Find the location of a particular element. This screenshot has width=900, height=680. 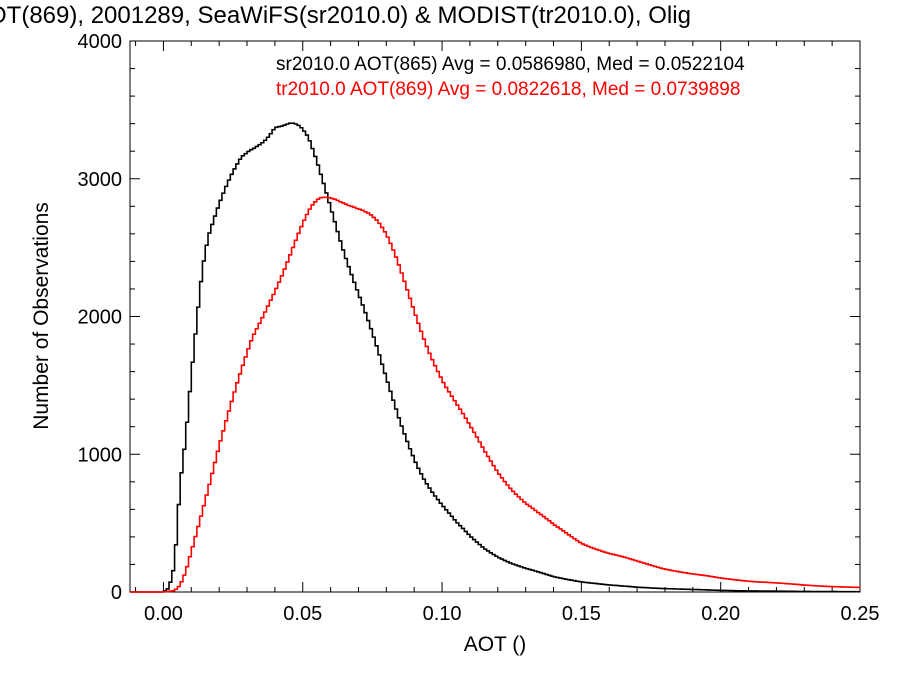

y-tick-label: 1000 is located at coordinates (100, 455).